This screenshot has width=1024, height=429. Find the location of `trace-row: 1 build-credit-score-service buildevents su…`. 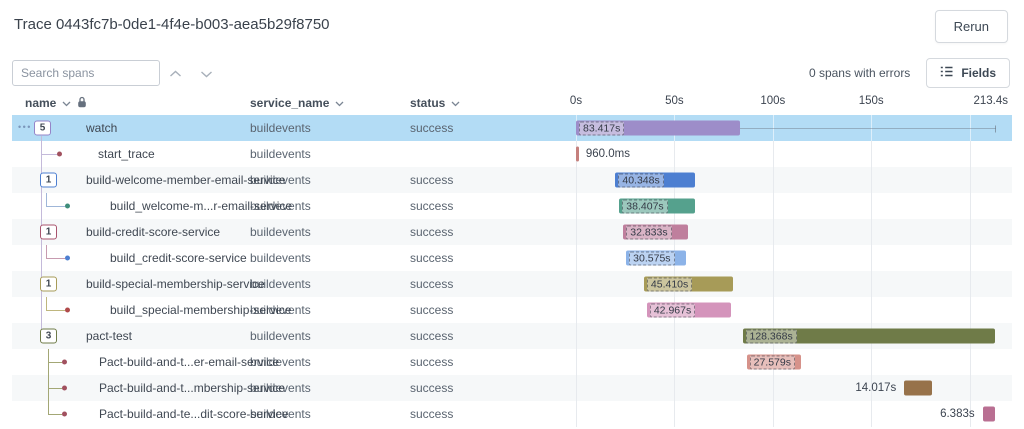

trace-row: 1 build-credit-score-service buildevents su… is located at coordinates (512, 232).